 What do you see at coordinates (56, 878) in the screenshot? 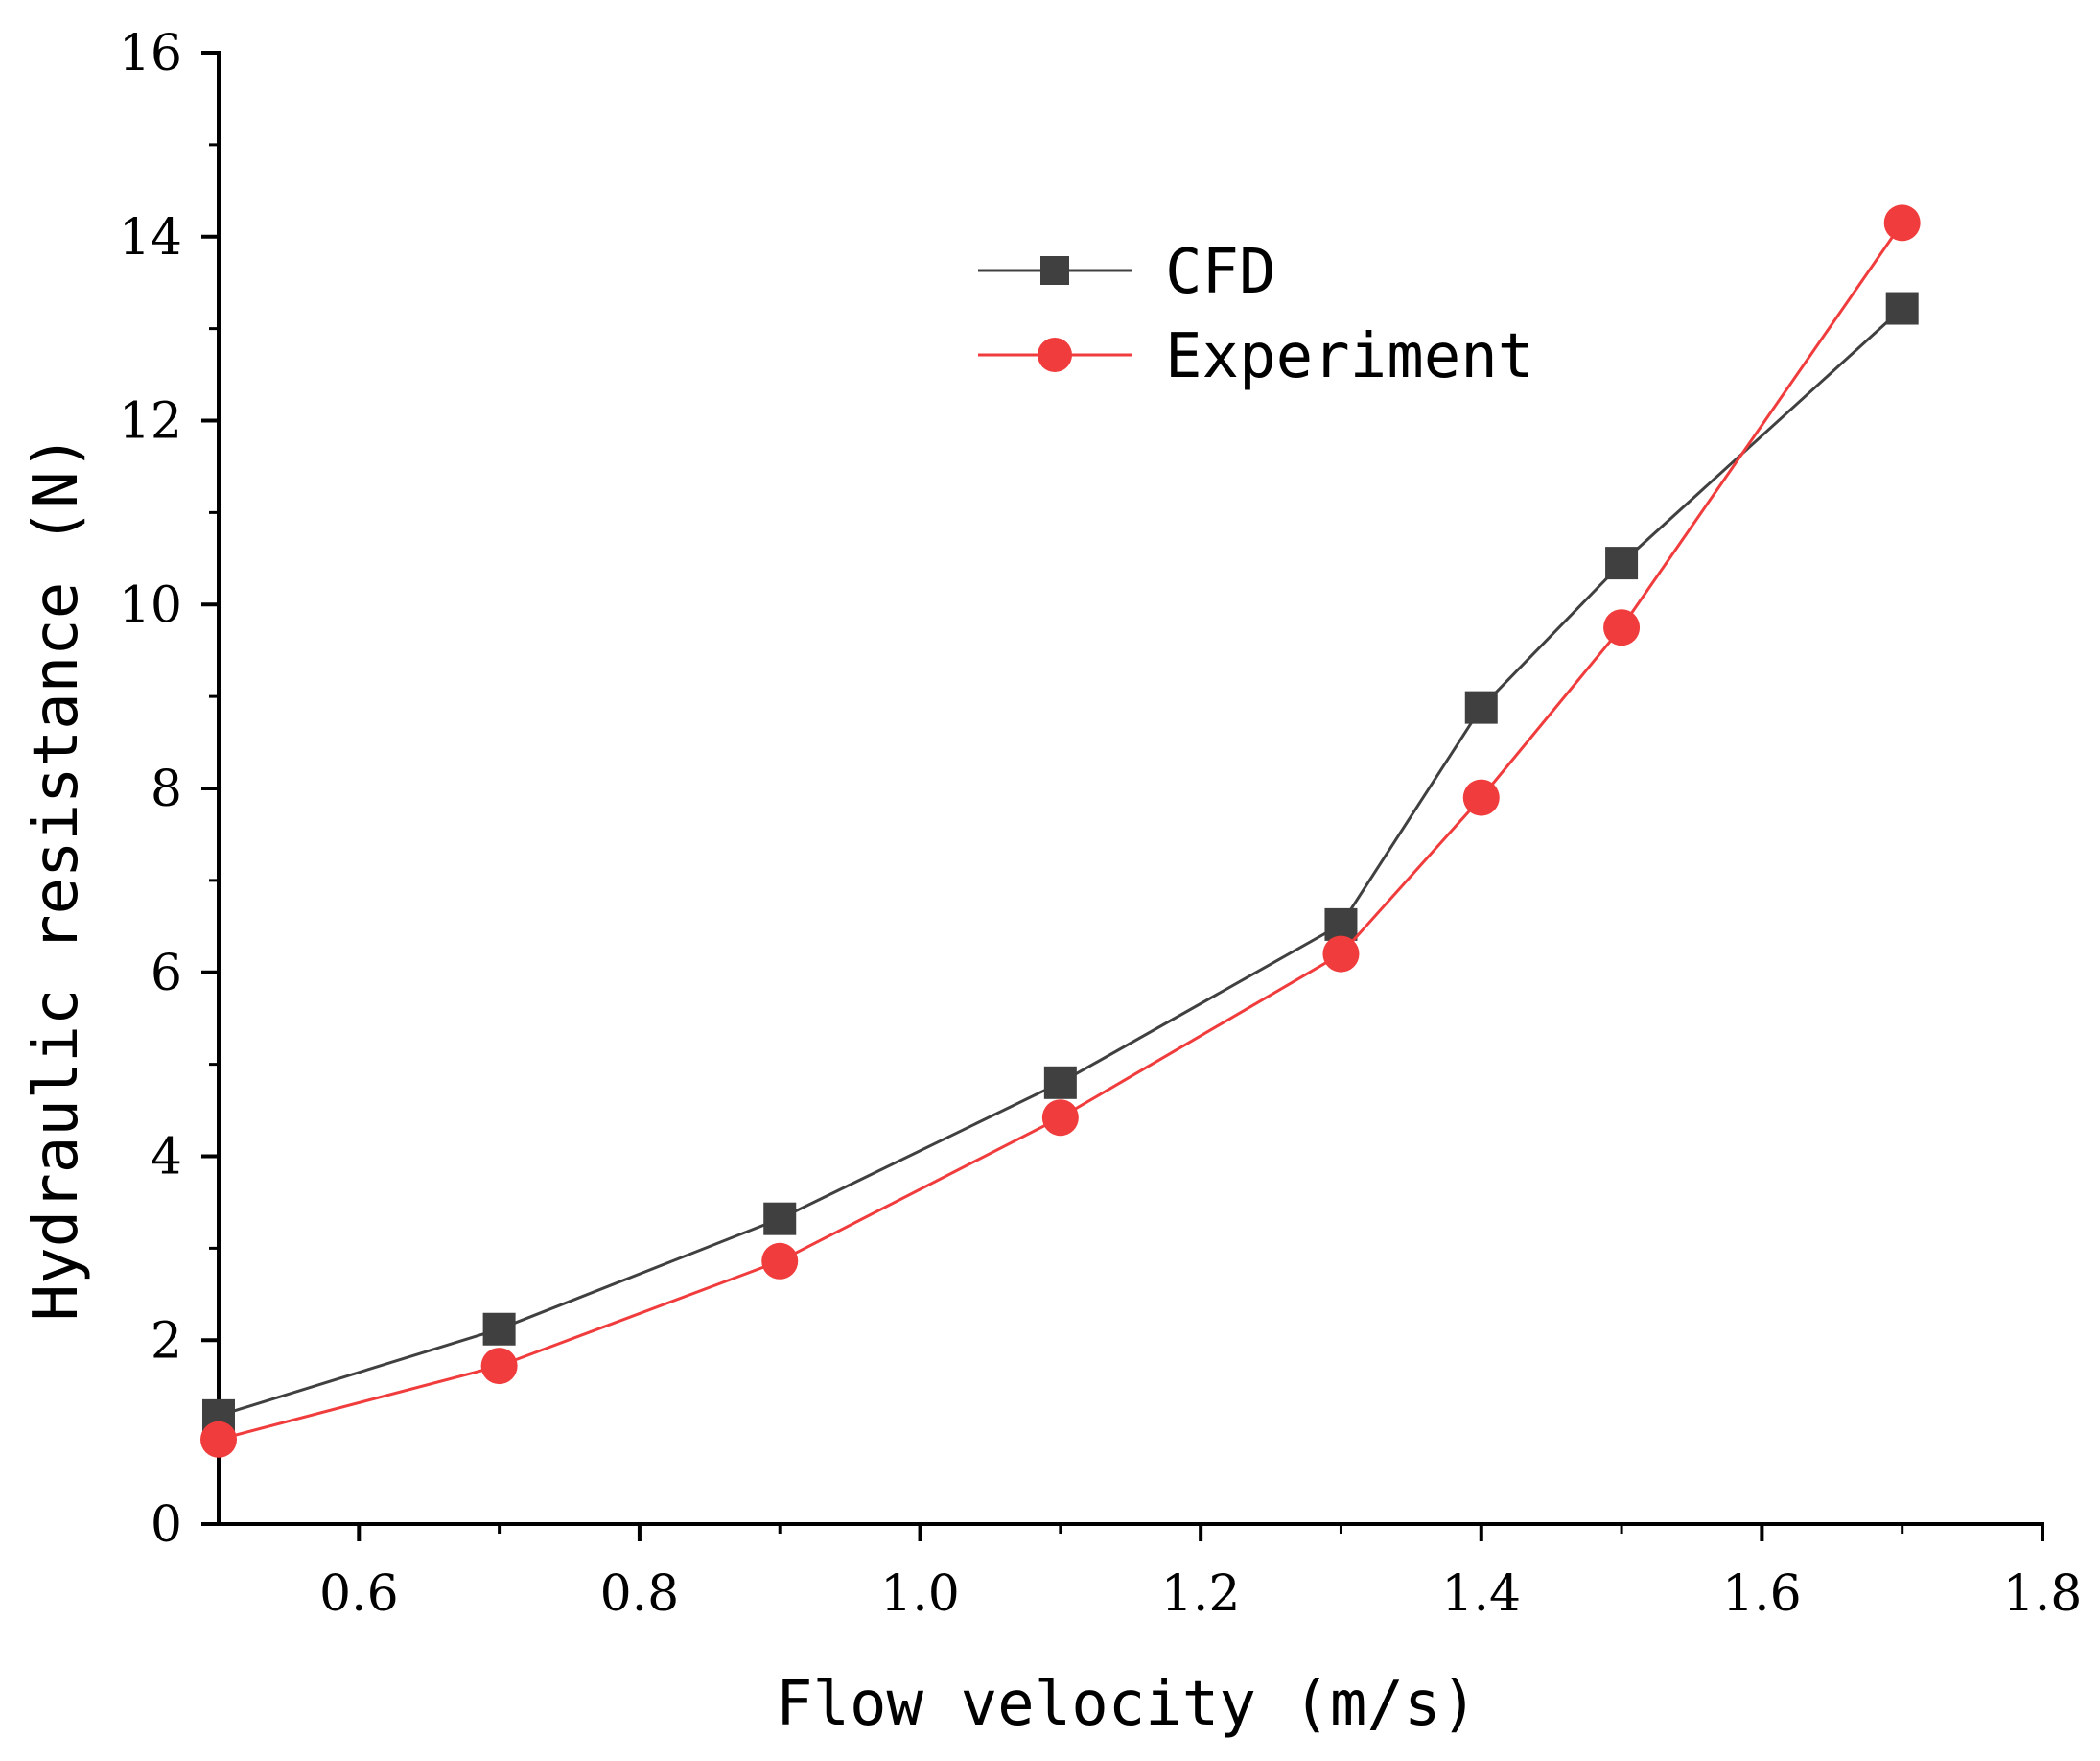
I see `y-axis-title: Hydraulic resistance (N)` at bounding box center [56, 878].